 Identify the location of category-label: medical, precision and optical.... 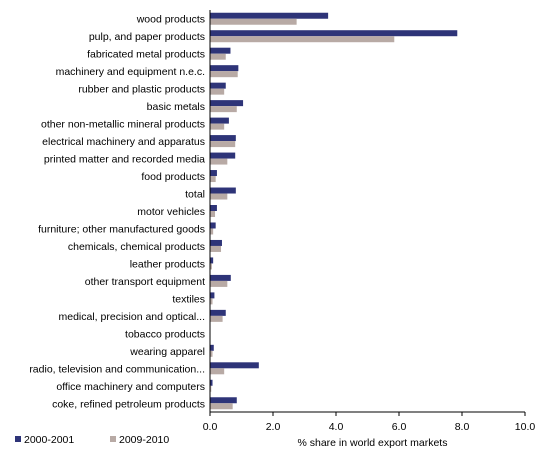
(132, 317).